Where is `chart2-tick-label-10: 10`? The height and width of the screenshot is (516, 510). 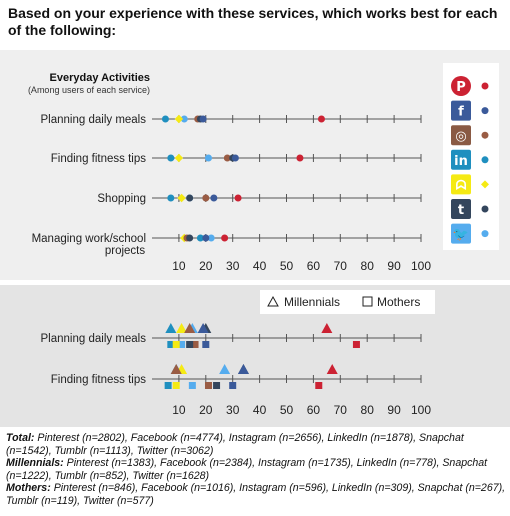 chart2-tick-label-10: 10 is located at coordinates (179, 410).